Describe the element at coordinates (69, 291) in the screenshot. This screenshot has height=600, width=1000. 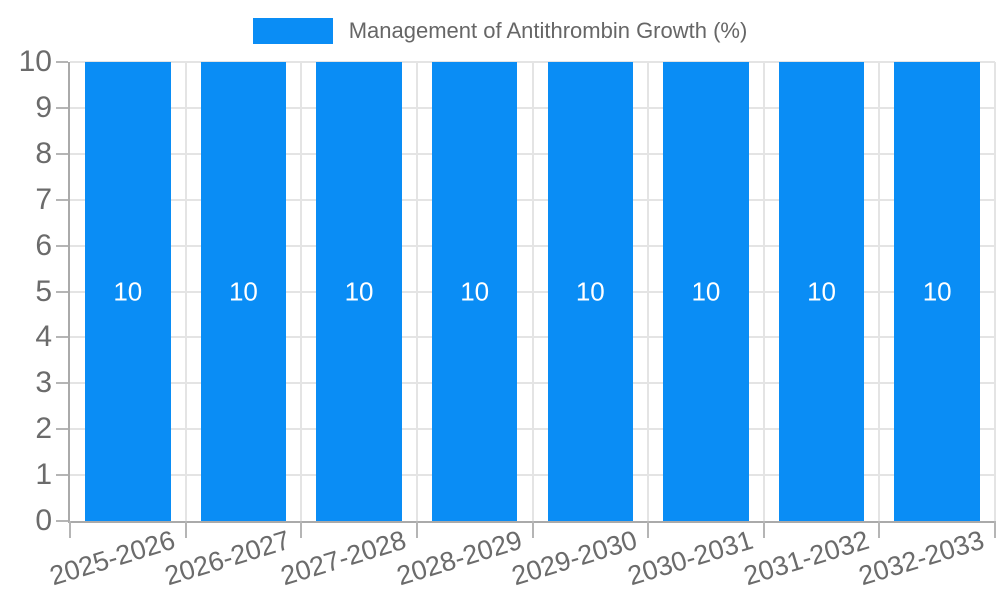
I see `y-axis-line` at that location.